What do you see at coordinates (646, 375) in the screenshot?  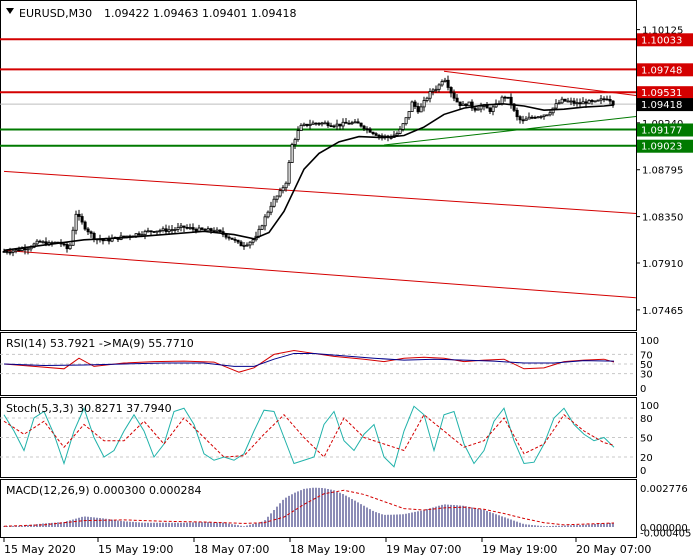 I see `rsi-axis-label: 30` at bounding box center [646, 375].